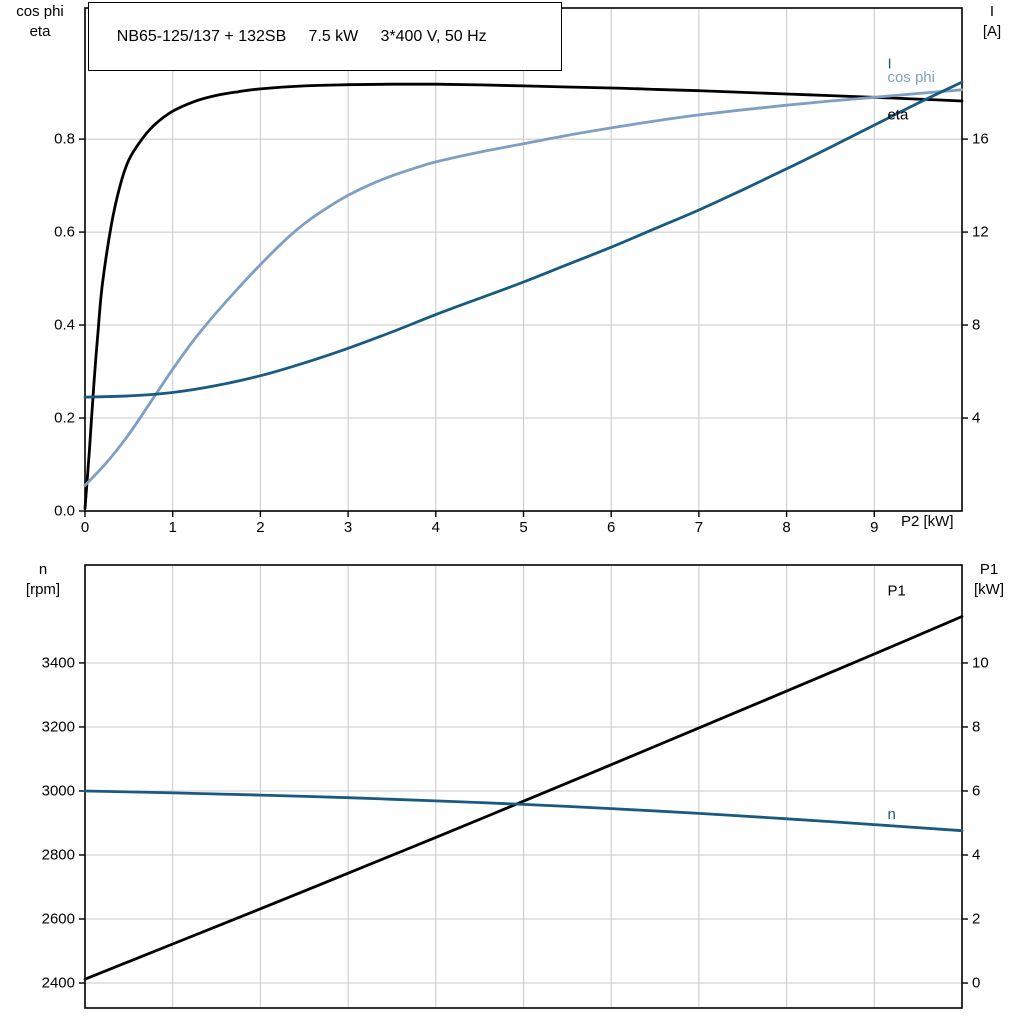  What do you see at coordinates (898, 114) in the screenshot?
I see `curve-label-eta: eta` at bounding box center [898, 114].